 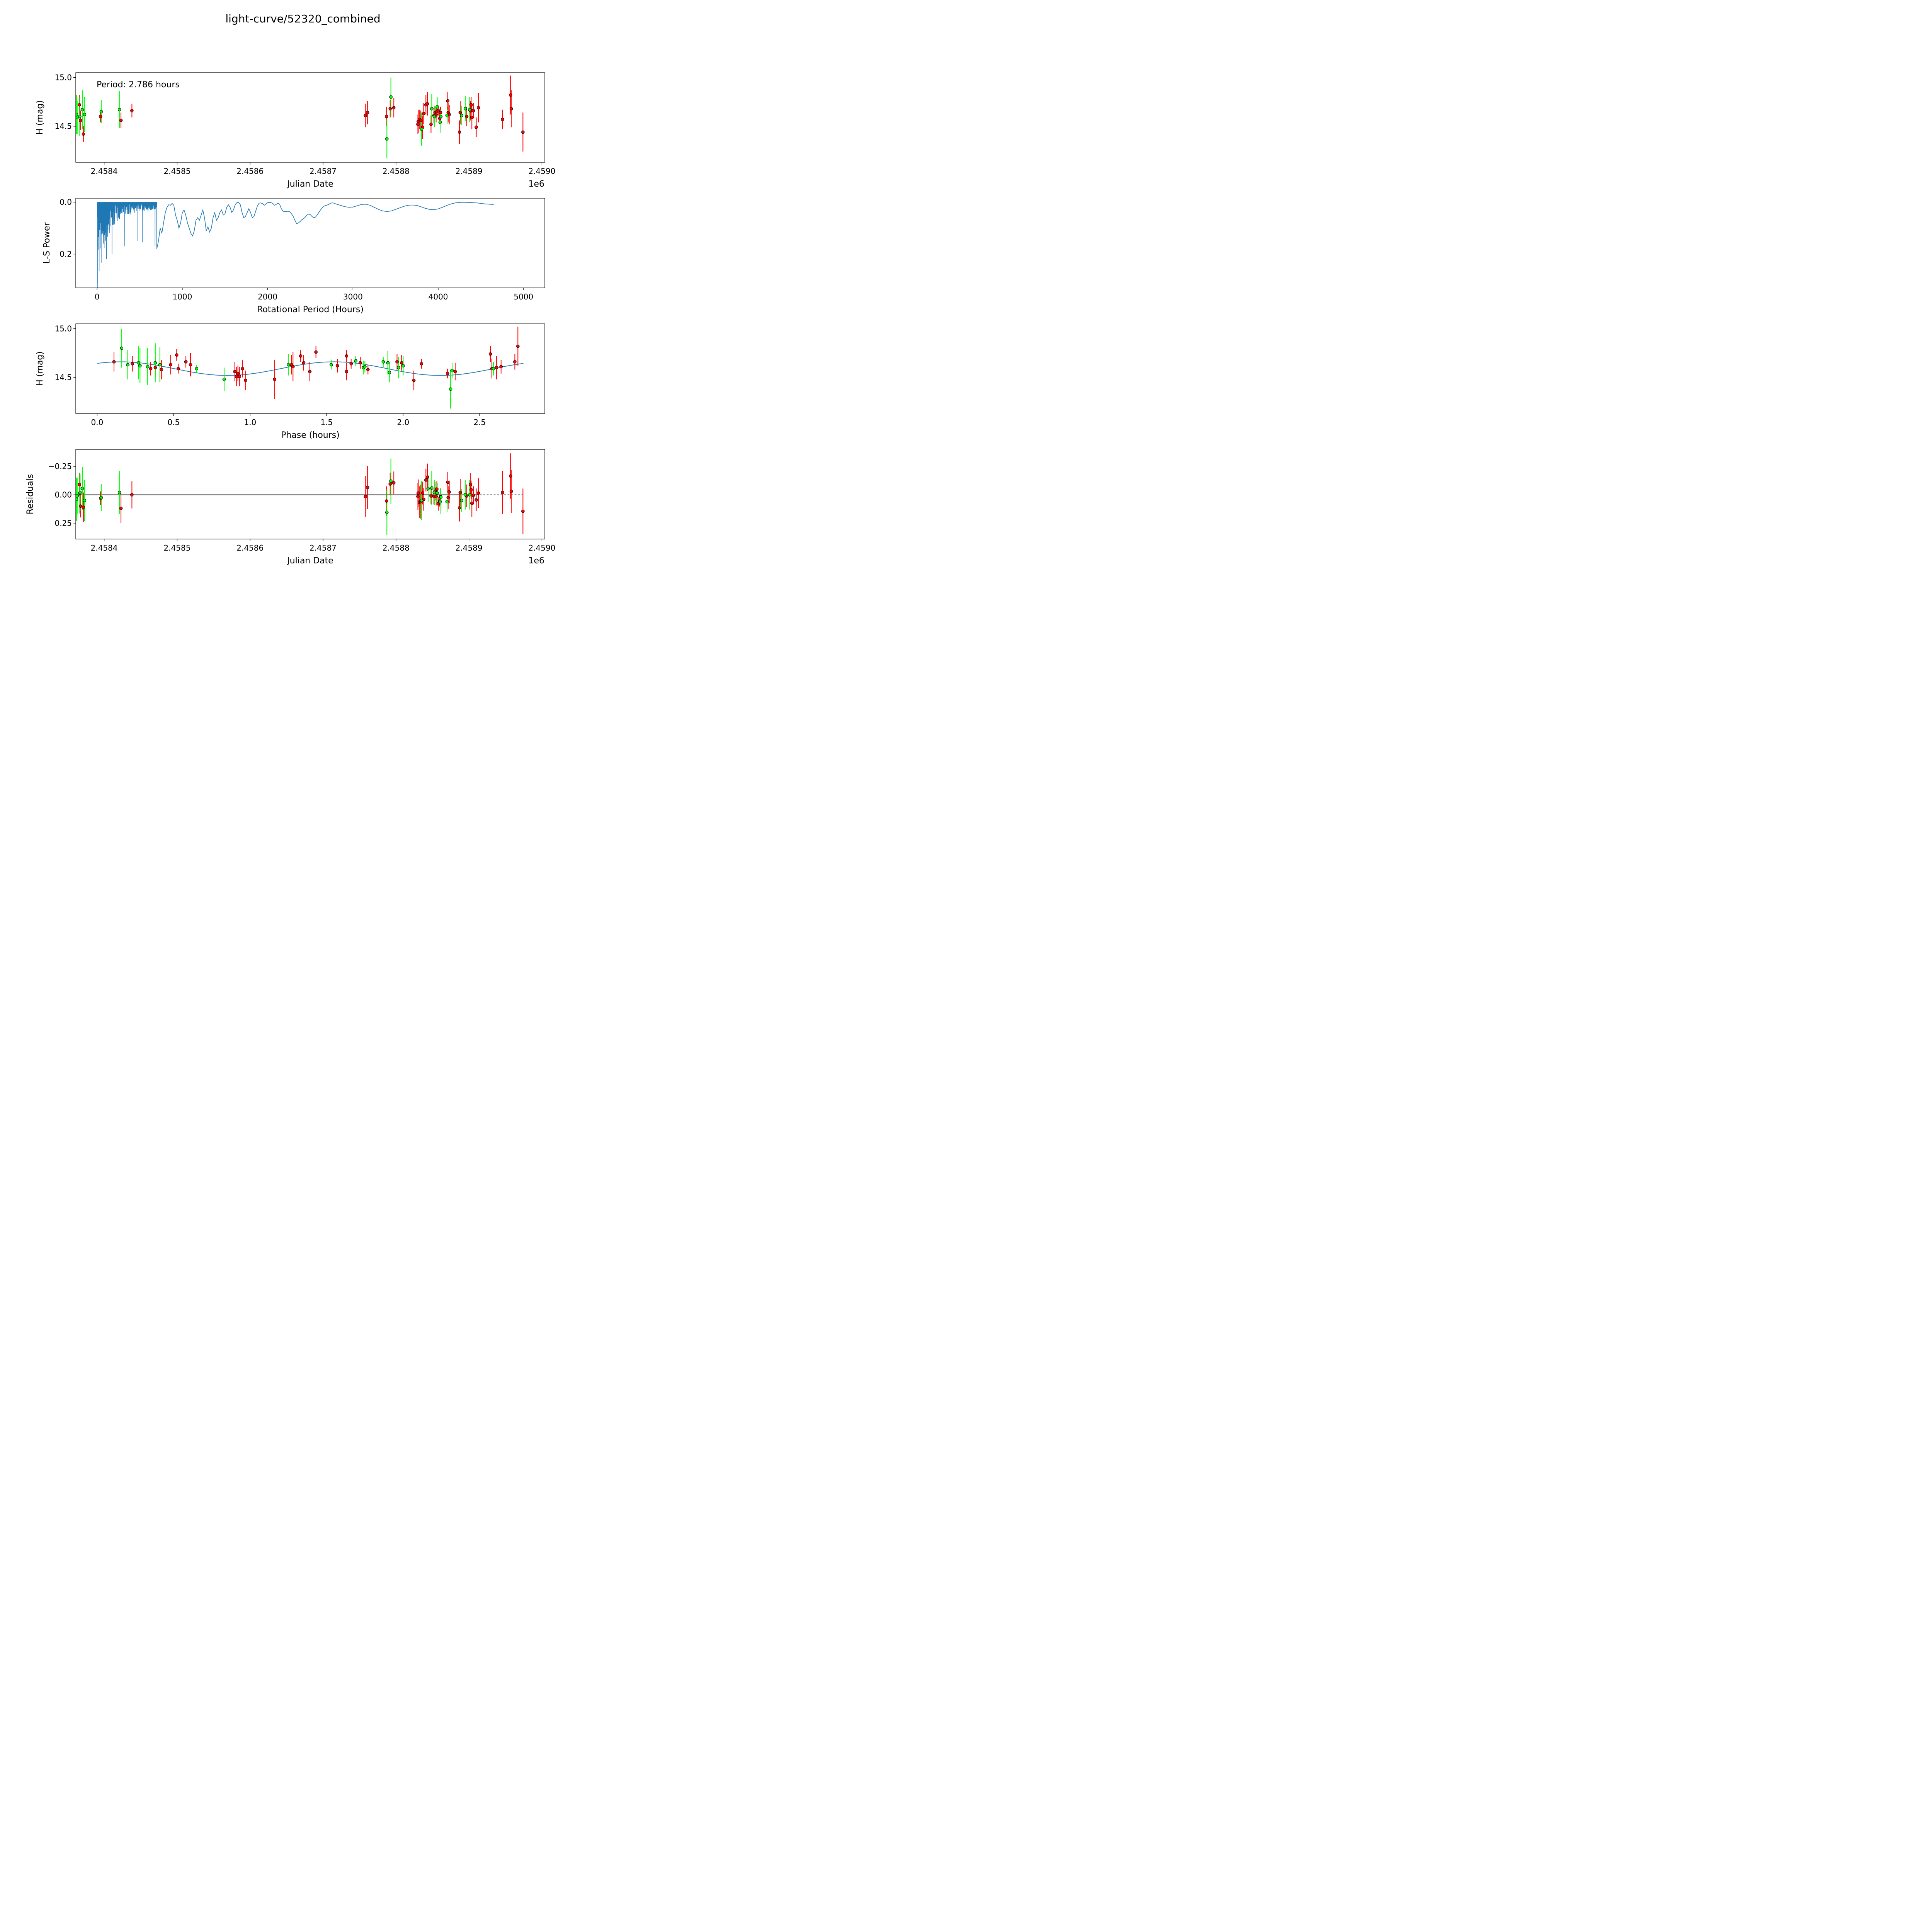 What do you see at coordinates (310, 310) in the screenshot?
I see `x-axis-label: Rotational Period (Hours)` at bounding box center [310, 310].